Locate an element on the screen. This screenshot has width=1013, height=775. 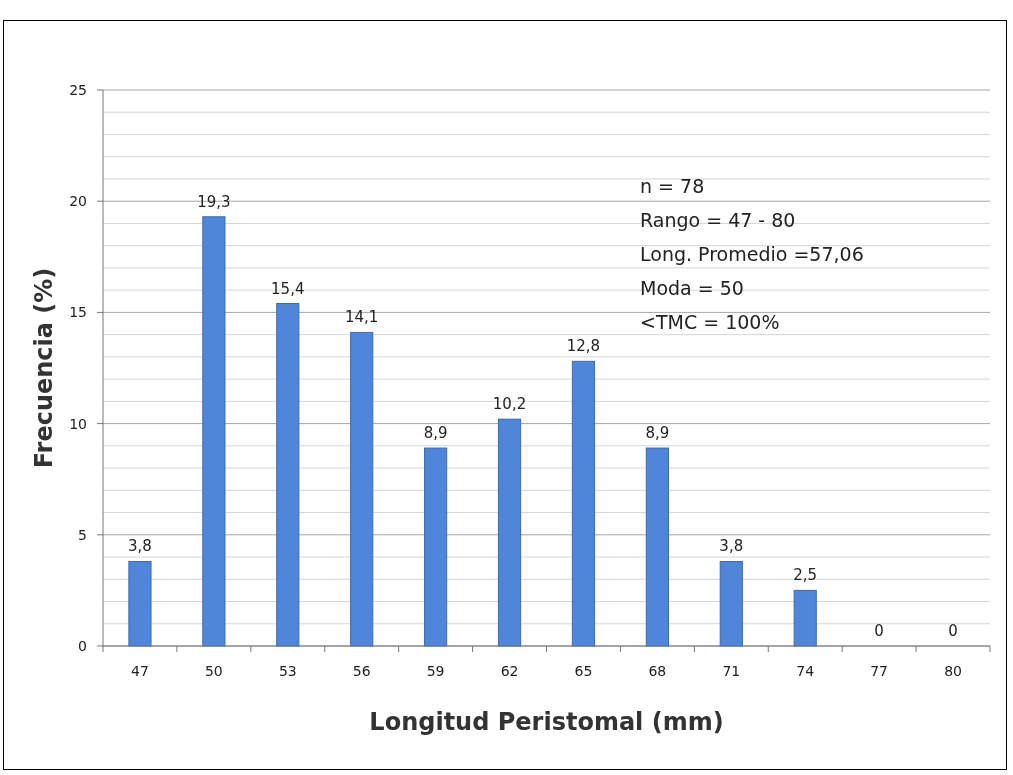
annotation: Moda = 50 is located at coordinates (692, 288).